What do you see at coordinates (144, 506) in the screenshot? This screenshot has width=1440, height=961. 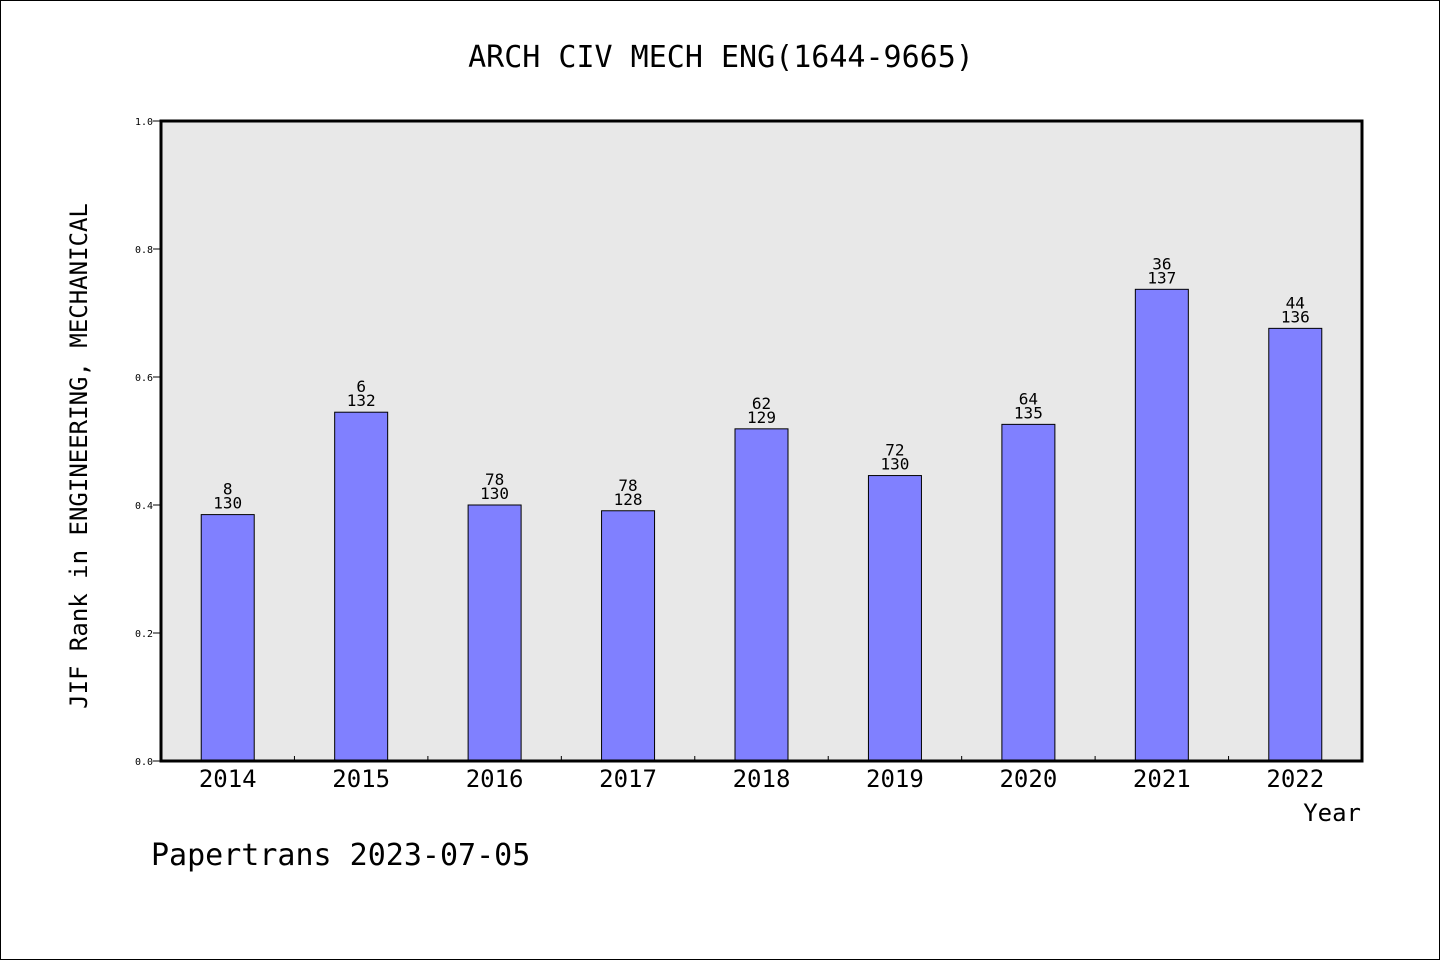 I see `y-tick-label: 0.4` at bounding box center [144, 506].